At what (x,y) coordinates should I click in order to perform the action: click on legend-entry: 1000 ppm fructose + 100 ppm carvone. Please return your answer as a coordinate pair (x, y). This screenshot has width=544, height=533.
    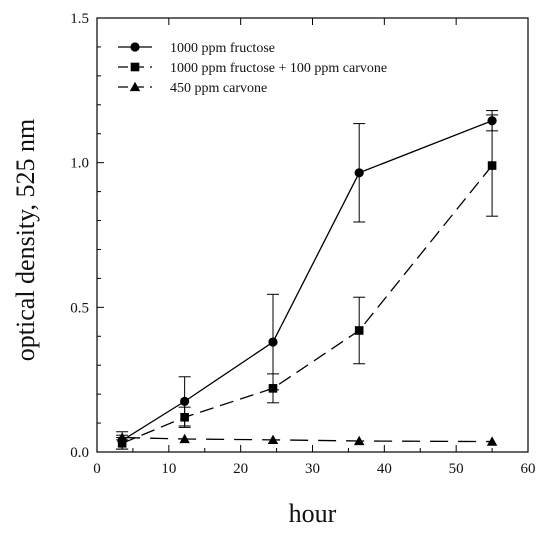
    Looking at the image, I should click on (252, 68).